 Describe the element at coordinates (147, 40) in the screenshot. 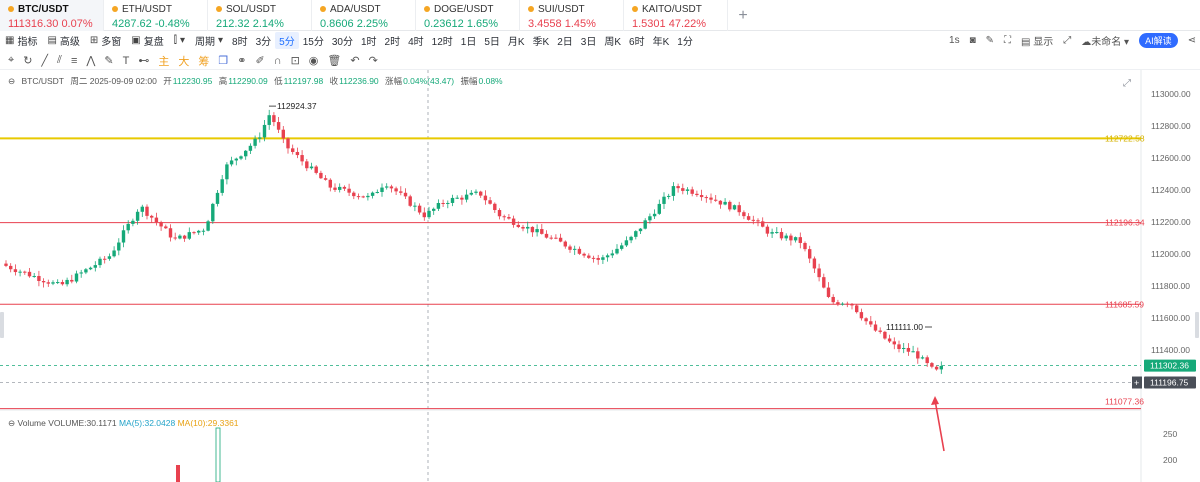

I see `replay-button: ▣ 复盘` at that location.